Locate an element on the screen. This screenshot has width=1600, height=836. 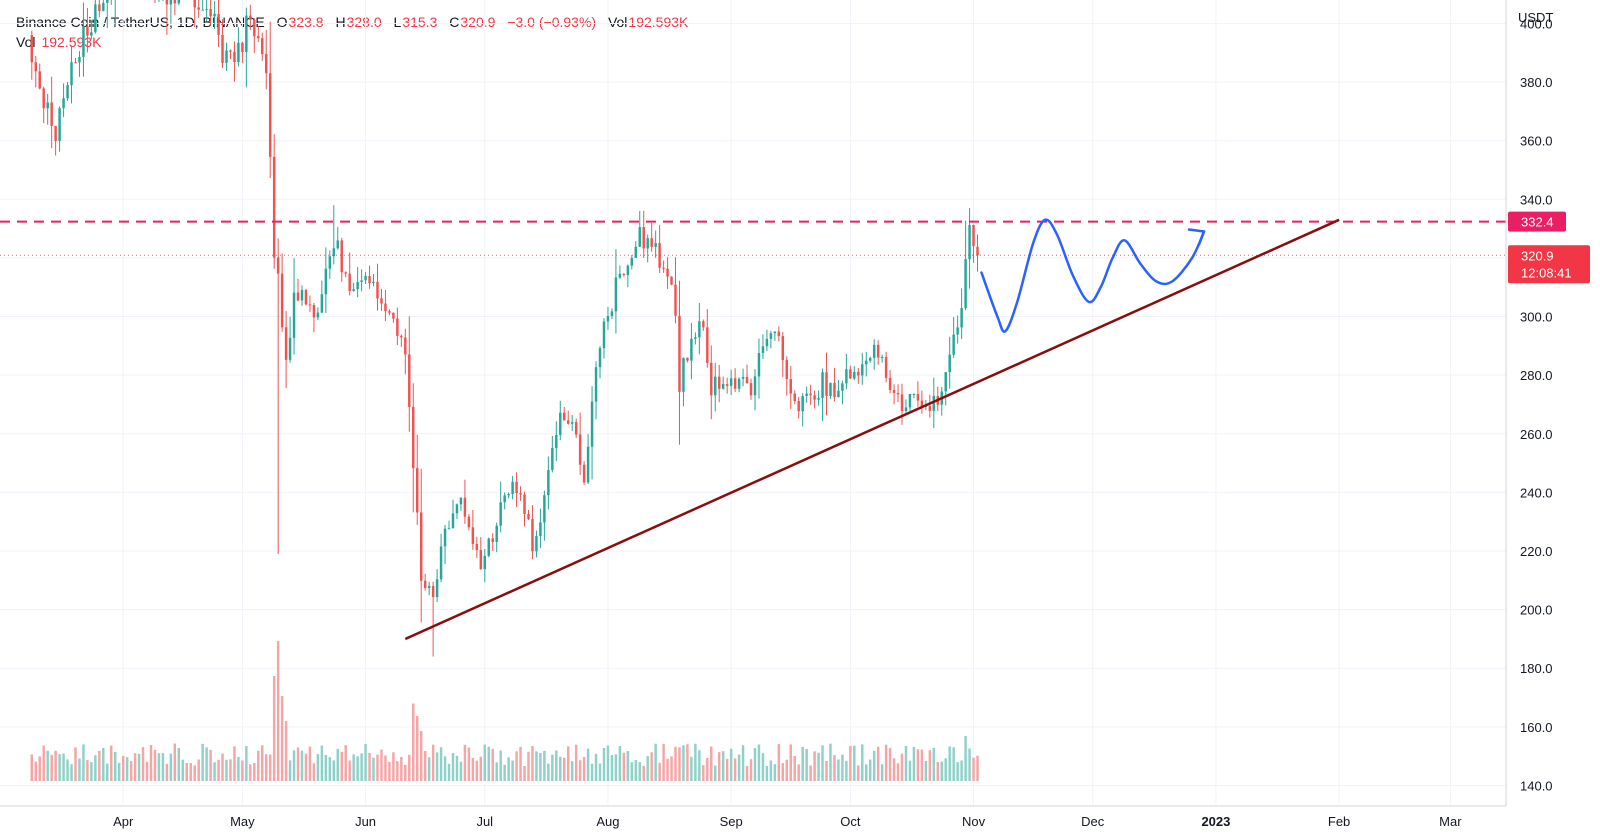
projection-arrowhead is located at coordinates (1196, 237).